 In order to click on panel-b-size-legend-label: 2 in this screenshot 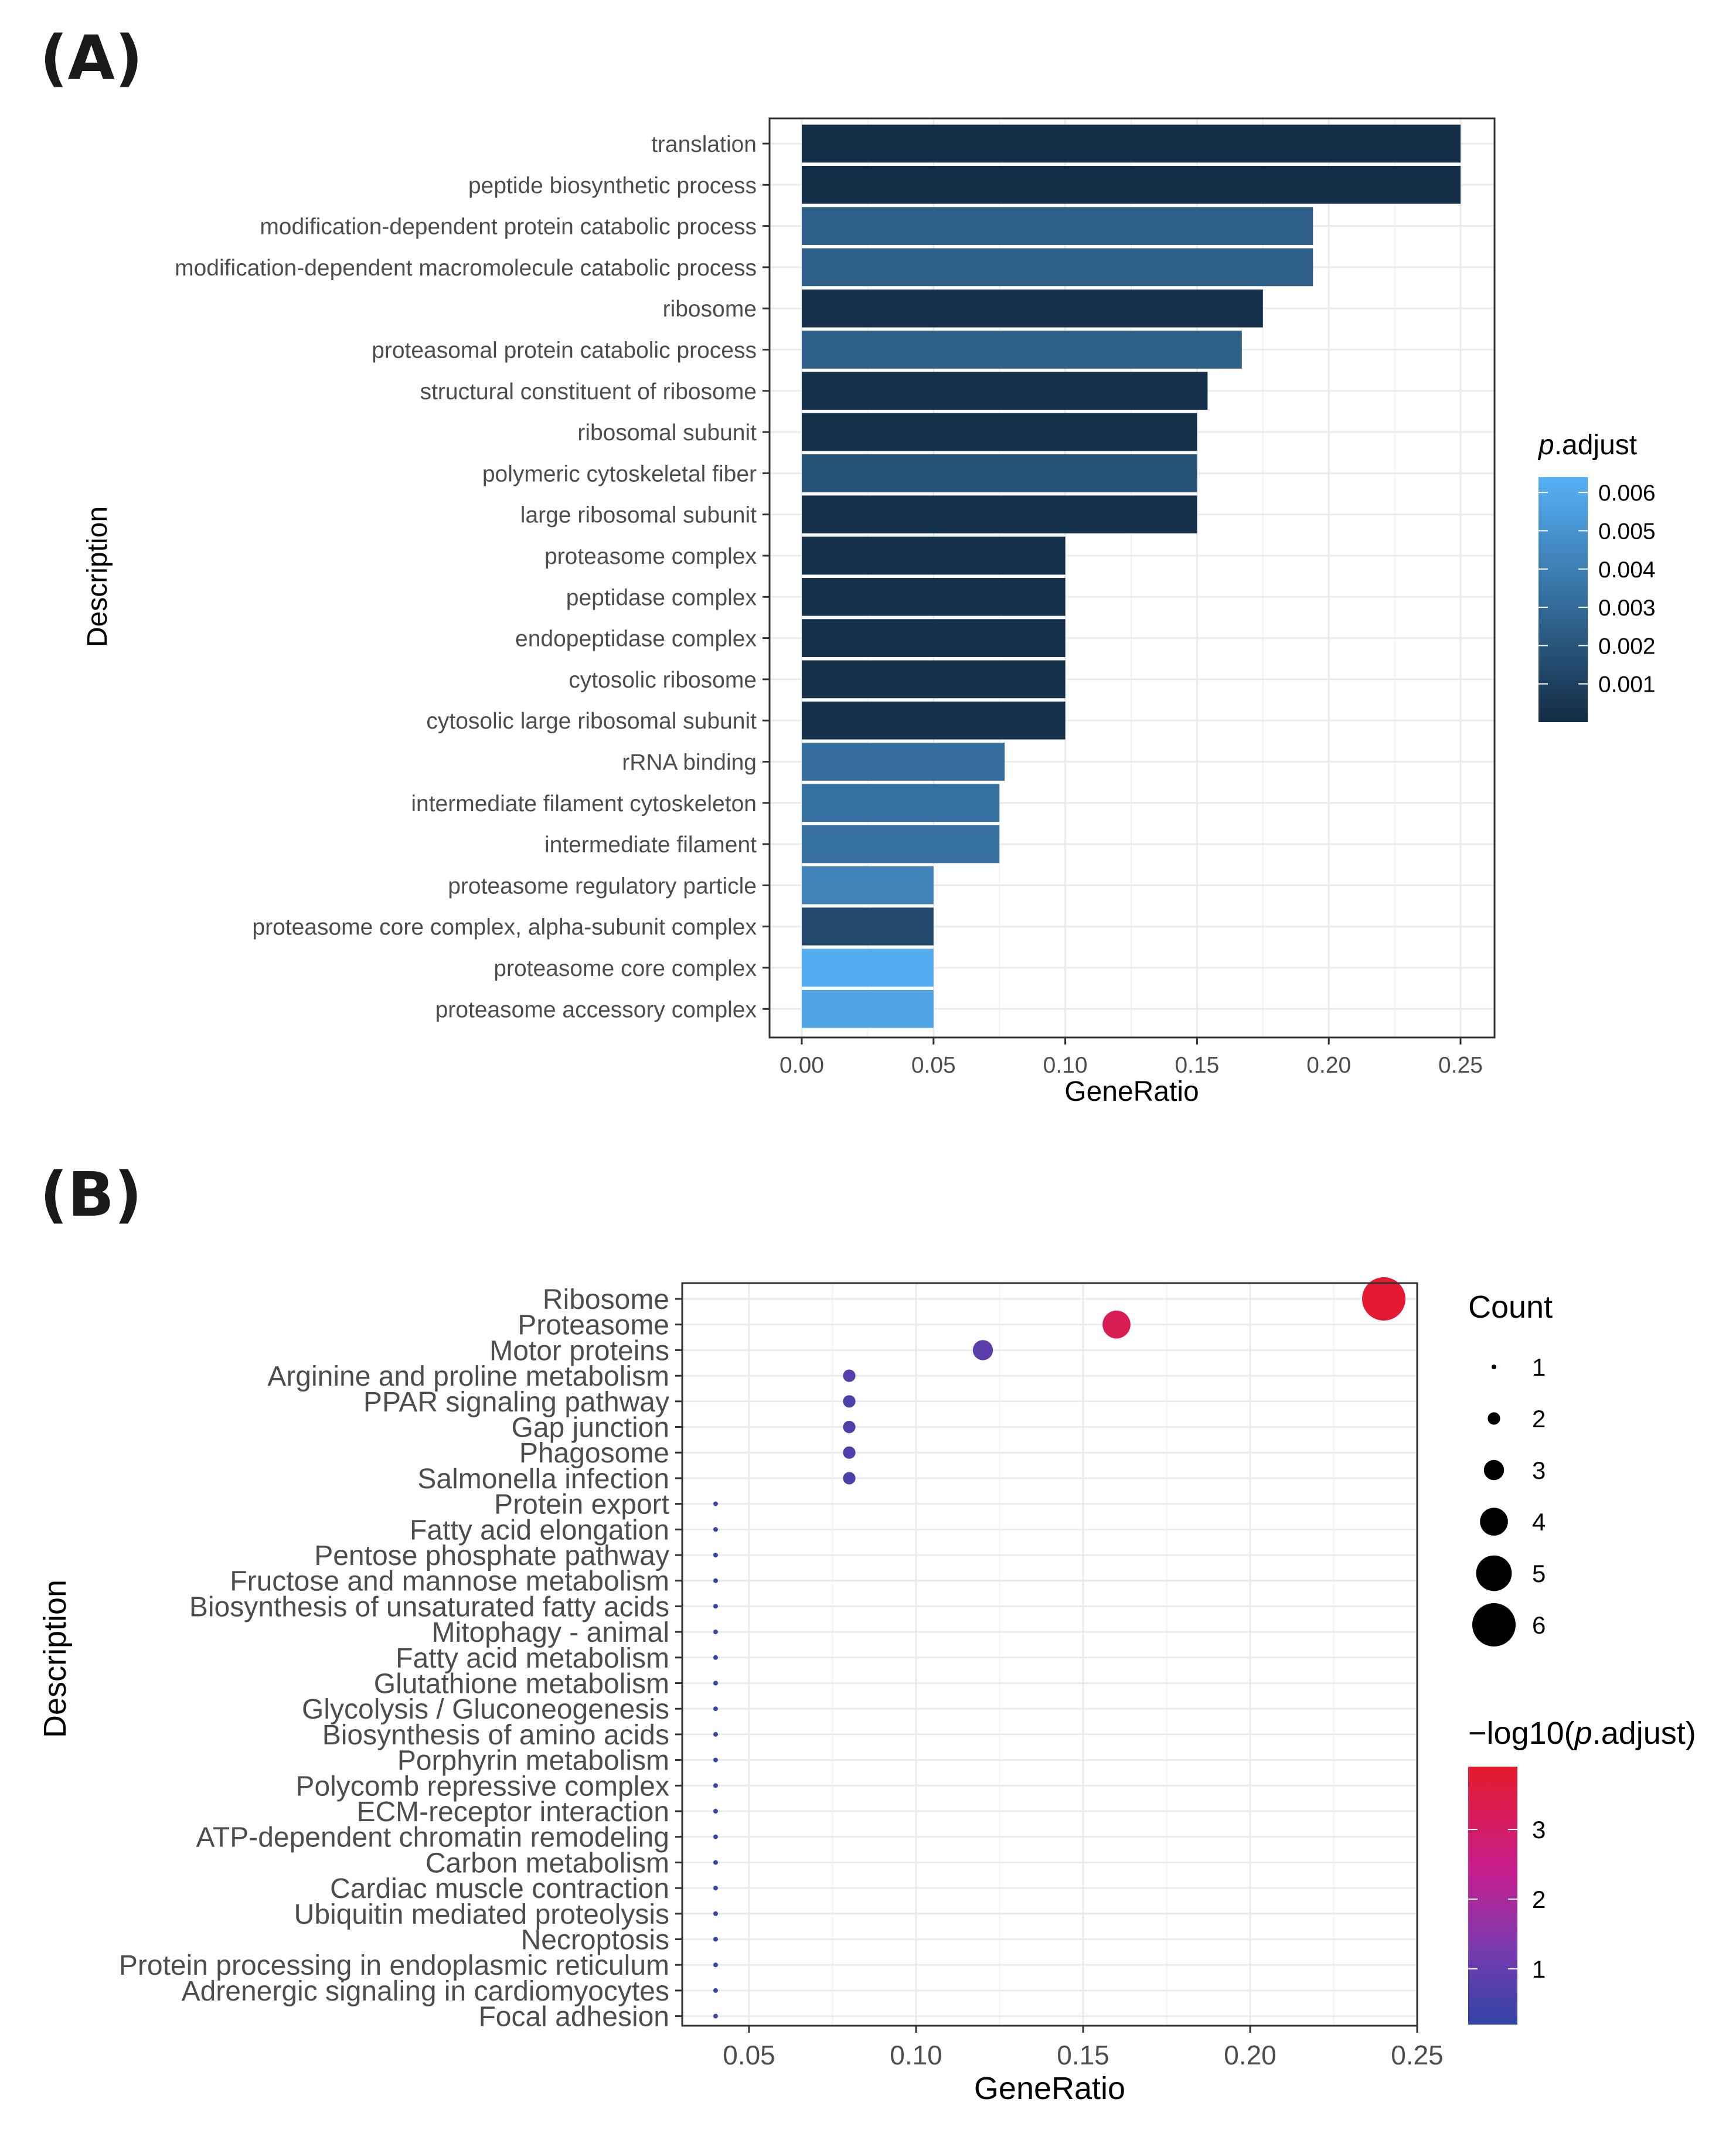, I will do `click(1539, 1419)`.